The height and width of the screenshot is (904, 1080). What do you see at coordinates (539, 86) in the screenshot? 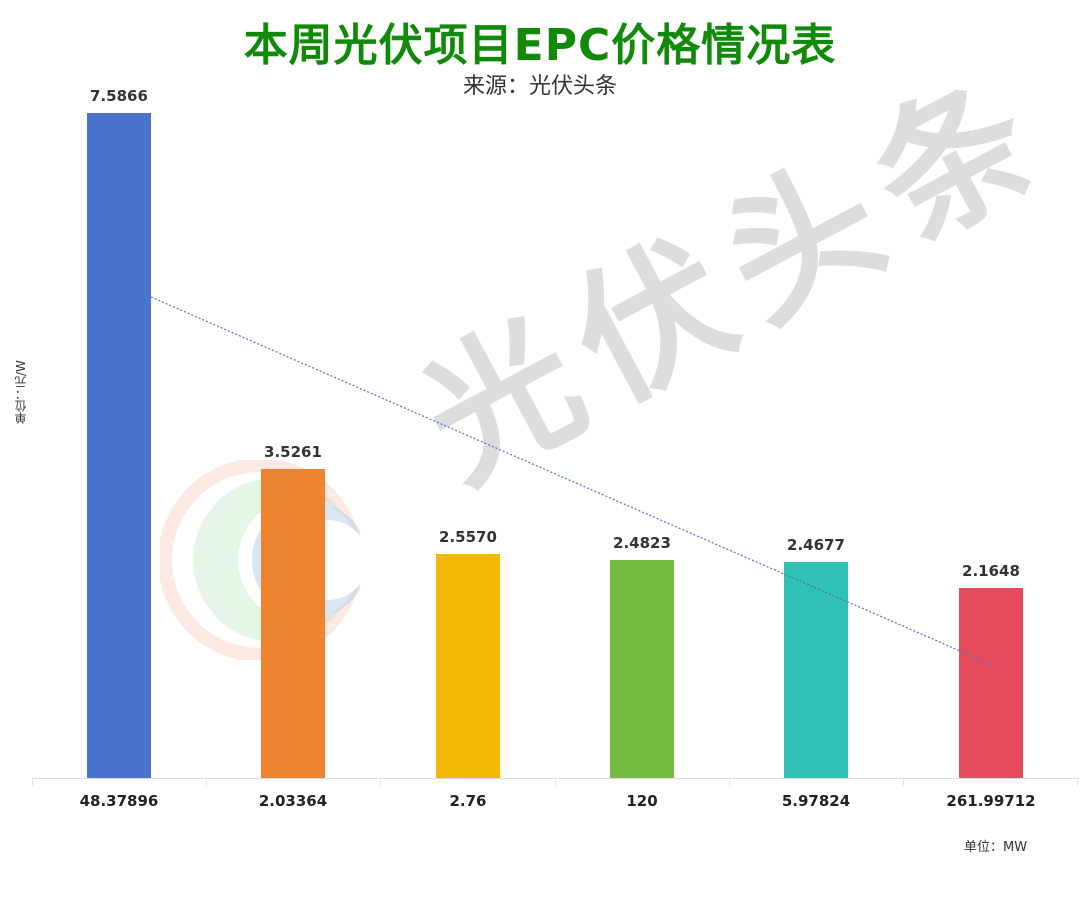
I see `chart-subtitle: 来源：光伏头条` at bounding box center [539, 86].